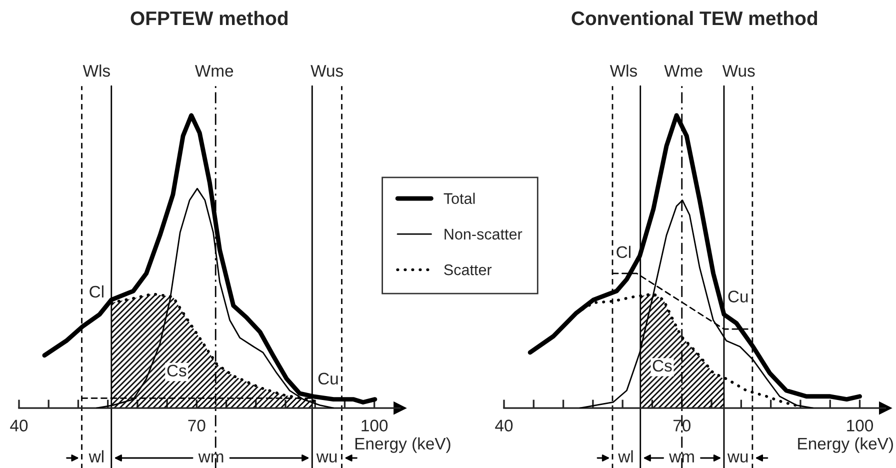  Describe the element at coordinates (483, 234) in the screenshot. I see `legend-label: Non-scatter` at that location.